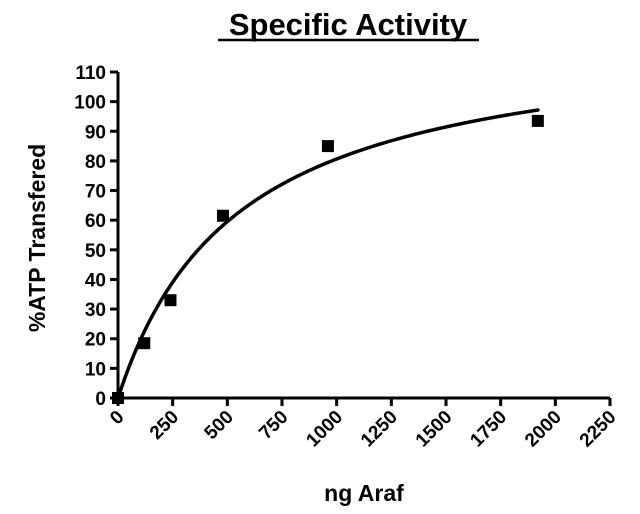  I want to click on y-tick-label: 60, so click(95, 221).